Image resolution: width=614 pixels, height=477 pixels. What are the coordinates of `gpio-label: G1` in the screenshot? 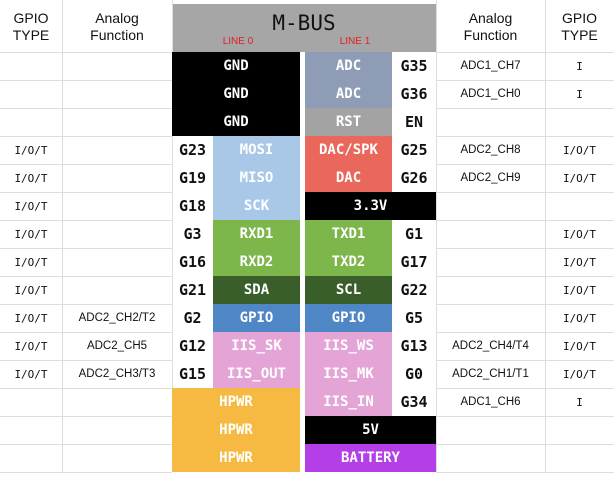 It's located at (414, 234).